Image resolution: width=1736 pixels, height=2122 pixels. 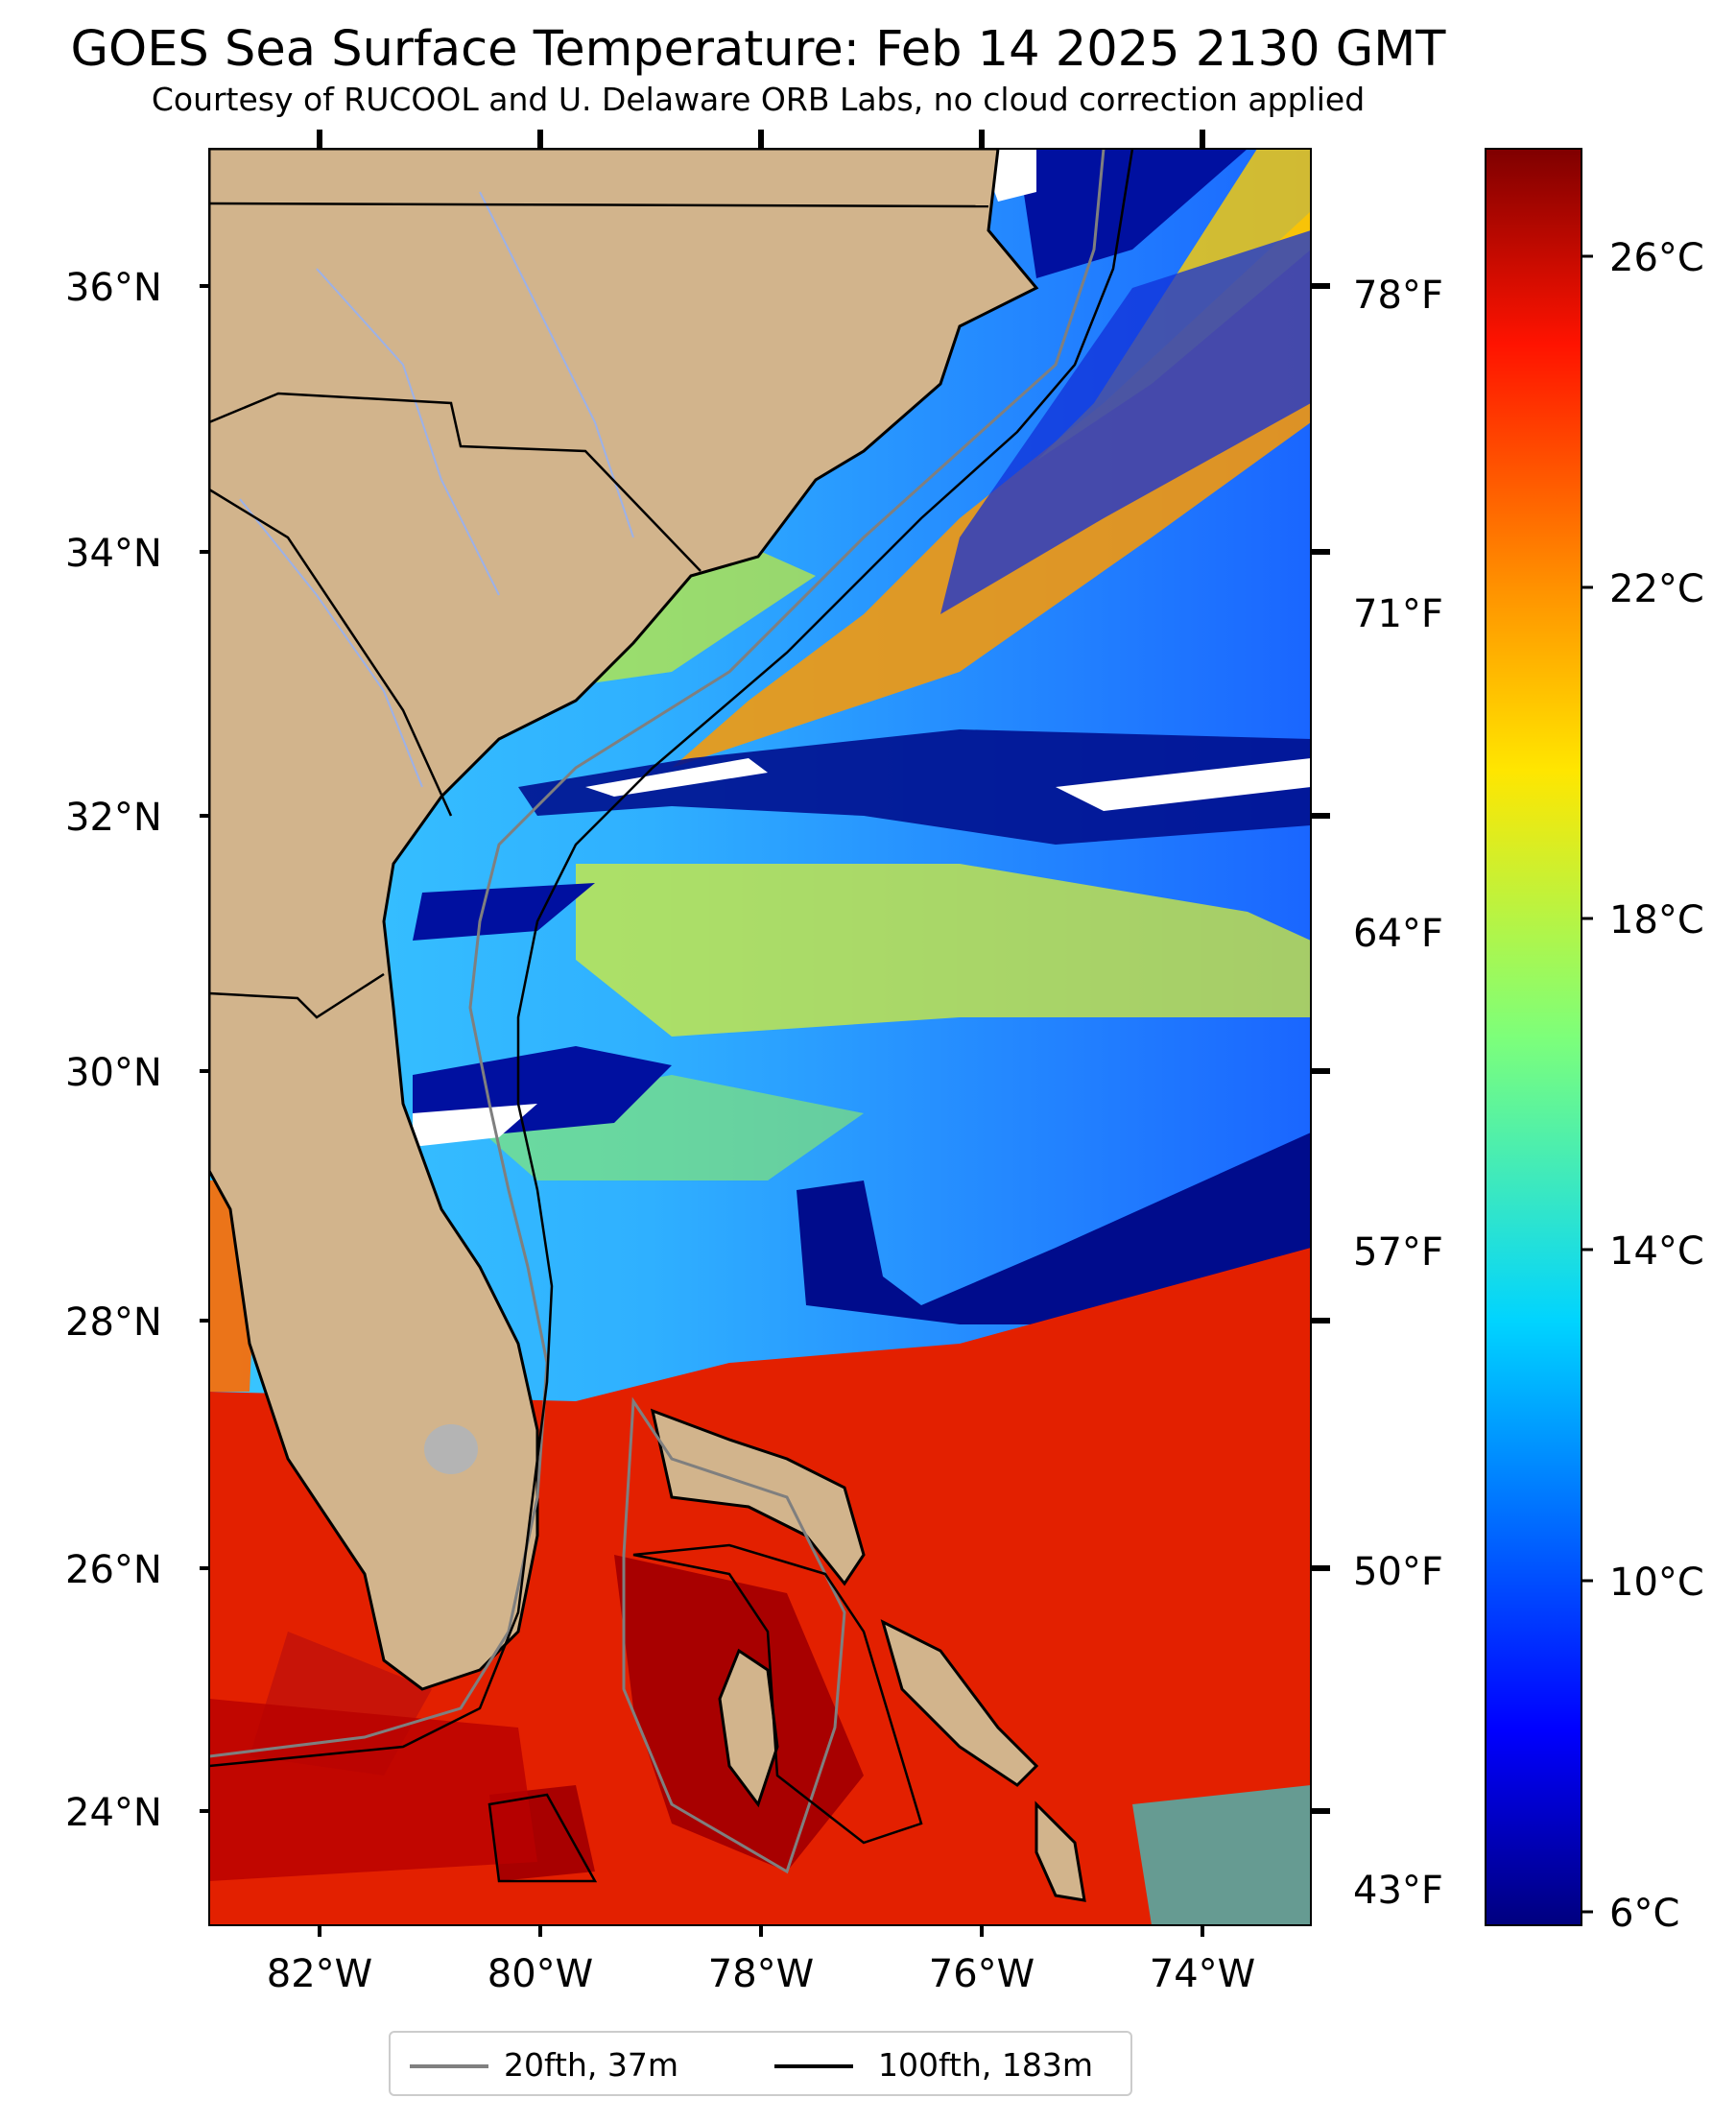 I want to click on fahrenheit-label-57: 57°F, so click(x=1398, y=1252).